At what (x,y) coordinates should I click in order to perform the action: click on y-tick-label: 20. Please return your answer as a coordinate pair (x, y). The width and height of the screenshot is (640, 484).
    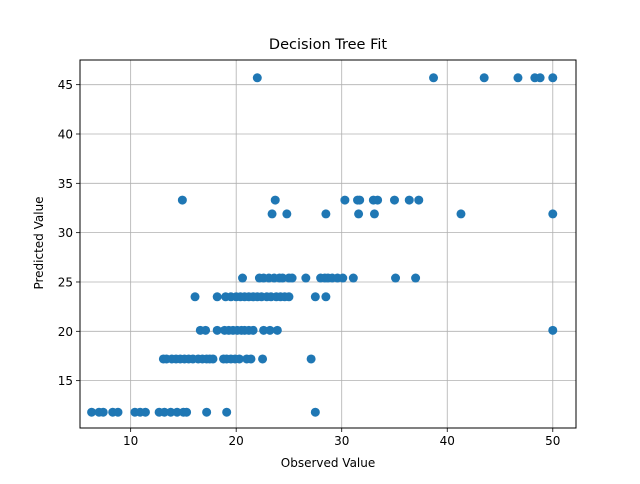
    Looking at the image, I should click on (65, 332).